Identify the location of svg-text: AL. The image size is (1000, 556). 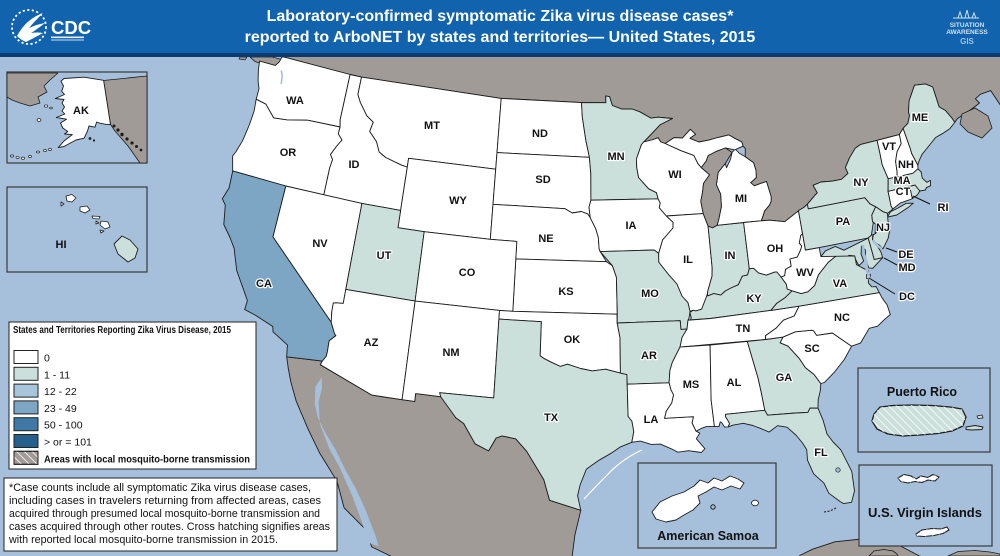
(734, 383).